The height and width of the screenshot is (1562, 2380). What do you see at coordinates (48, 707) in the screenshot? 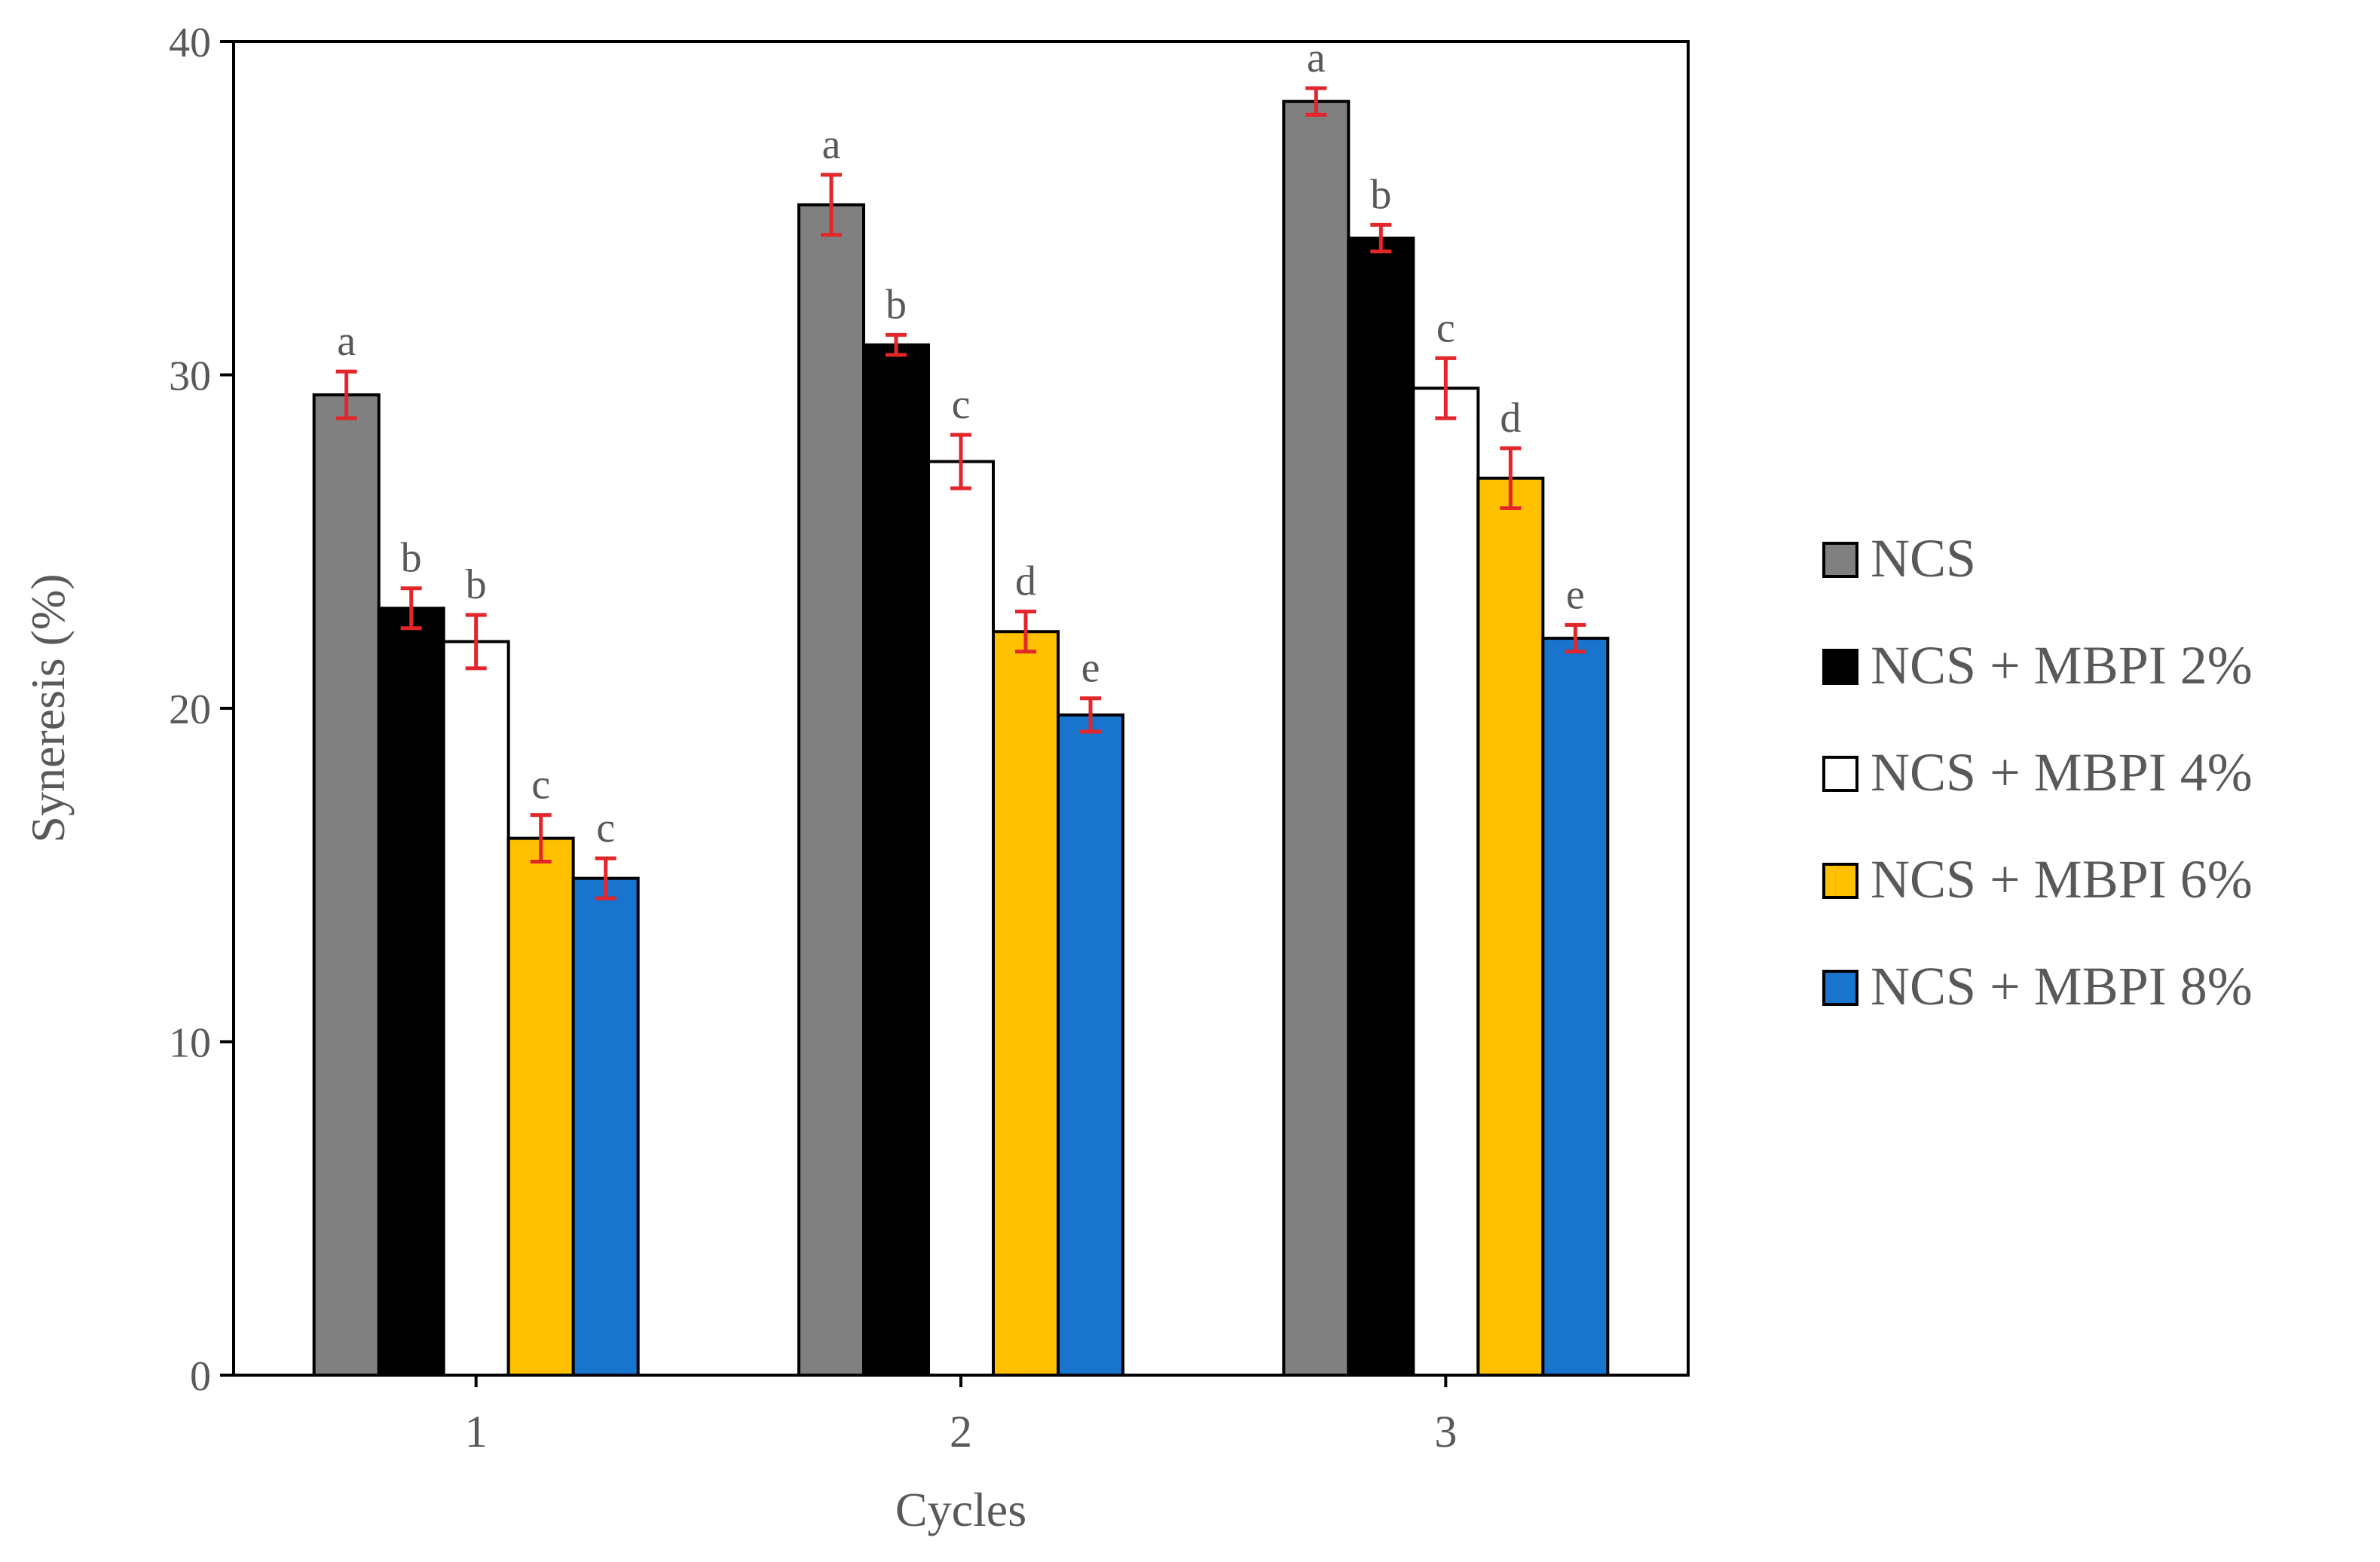
I see `y-axis-label: Syneresis (%)` at bounding box center [48, 707].